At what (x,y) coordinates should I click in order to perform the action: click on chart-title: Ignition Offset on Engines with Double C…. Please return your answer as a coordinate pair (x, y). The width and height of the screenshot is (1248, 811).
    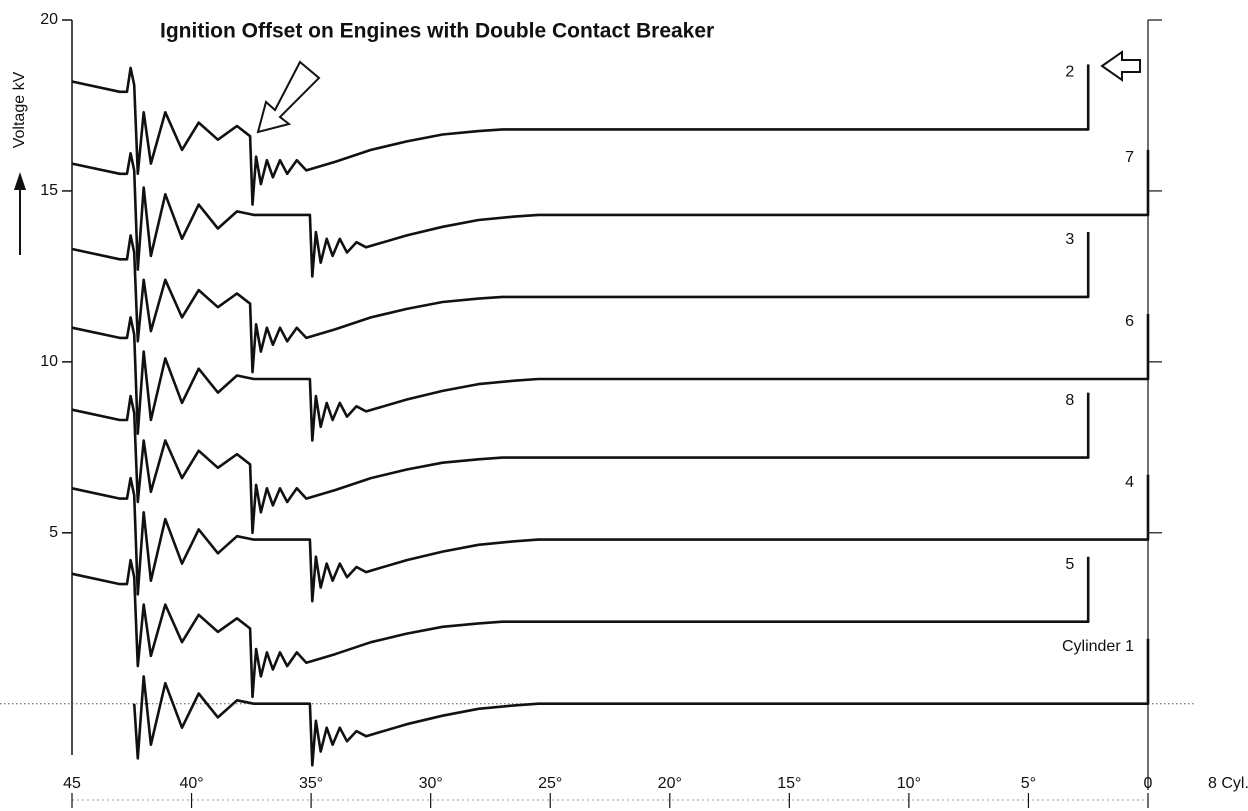
    Looking at the image, I should click on (437, 31).